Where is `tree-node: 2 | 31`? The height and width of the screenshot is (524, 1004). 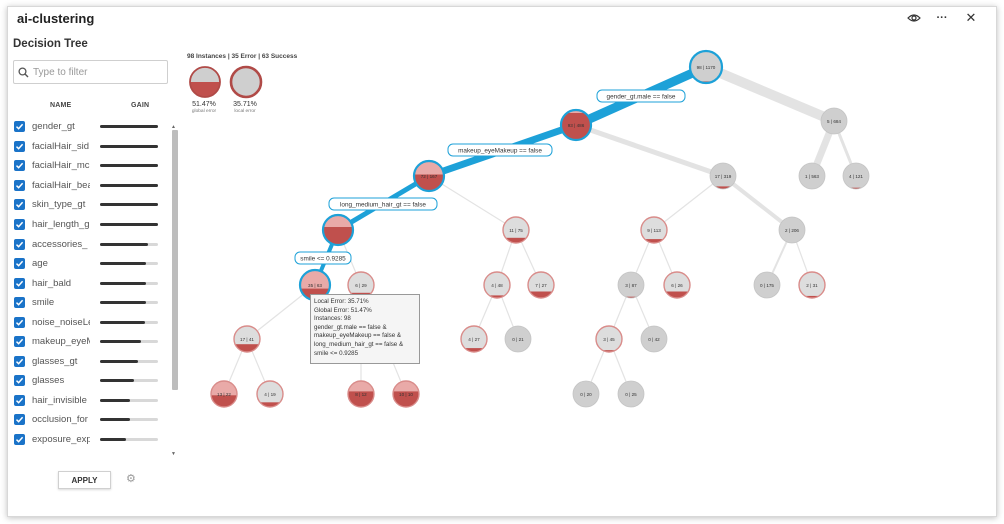 tree-node: 2 | 31 is located at coordinates (812, 285).